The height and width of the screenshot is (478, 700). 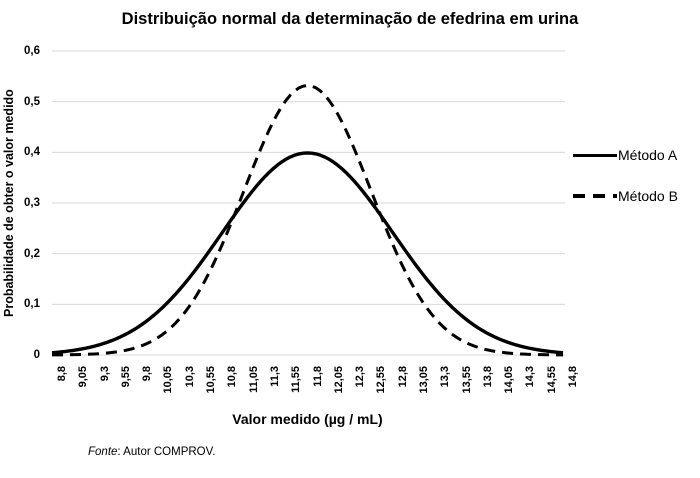 I want to click on legend: Método A Método B, so click(x=625, y=188).